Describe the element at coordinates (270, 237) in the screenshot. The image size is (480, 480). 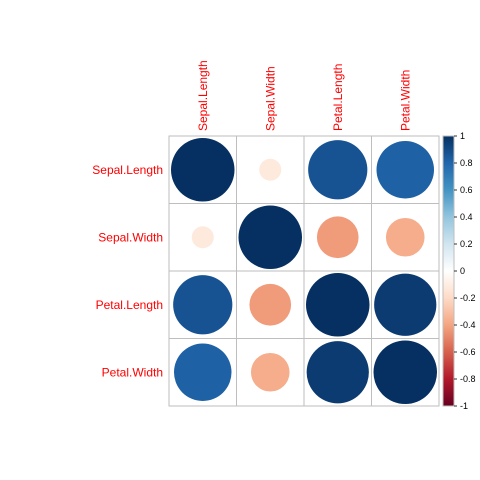
I see `correlation-circle-sepal-width-sepal-width` at that location.